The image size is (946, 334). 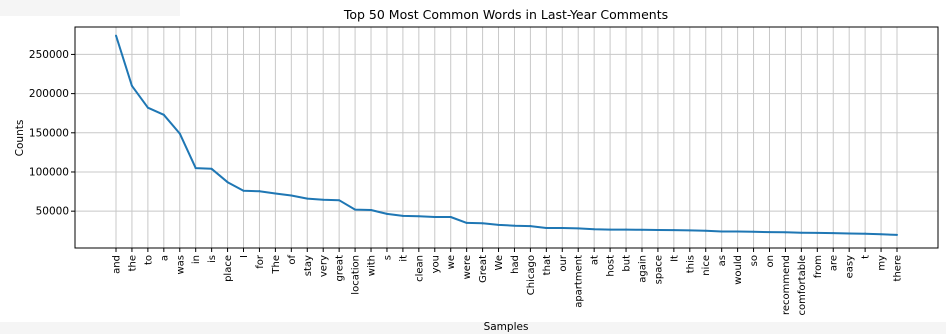 I want to click on x-tick-label: stay, so click(x=308, y=265).